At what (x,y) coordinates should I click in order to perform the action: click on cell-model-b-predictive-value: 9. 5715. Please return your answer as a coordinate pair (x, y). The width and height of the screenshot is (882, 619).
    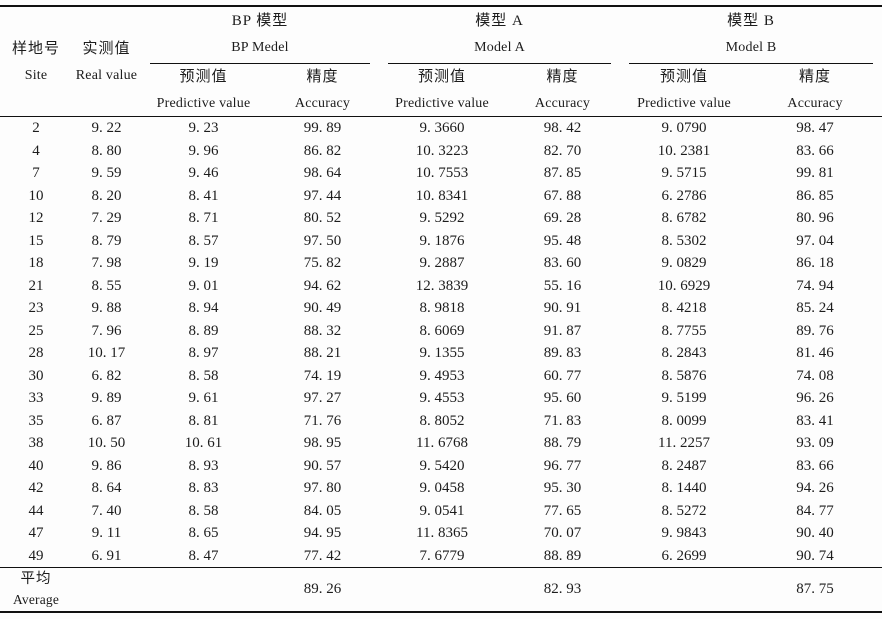
    Looking at the image, I should click on (684, 173).